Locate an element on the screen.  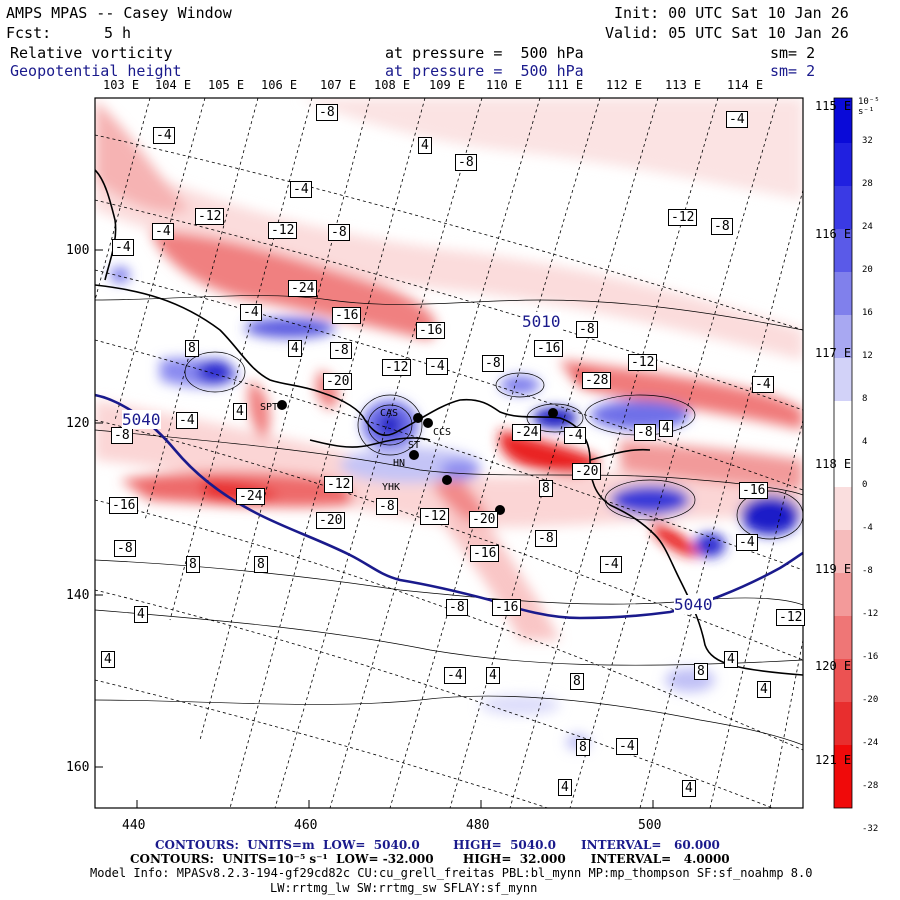
lon-label: 103 E is located at coordinates (121, 85).